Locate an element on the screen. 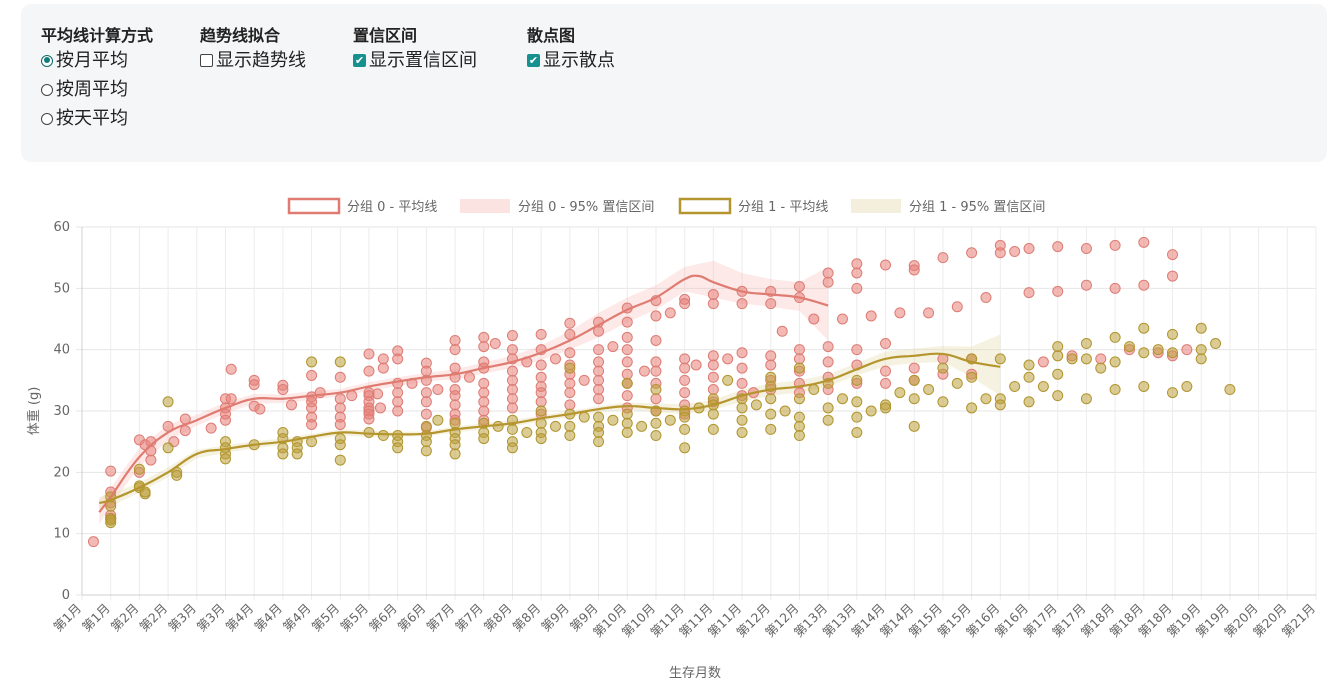 This screenshot has height=687, width=1332. avg-monthly-option: 按月平均 is located at coordinates (97, 60).